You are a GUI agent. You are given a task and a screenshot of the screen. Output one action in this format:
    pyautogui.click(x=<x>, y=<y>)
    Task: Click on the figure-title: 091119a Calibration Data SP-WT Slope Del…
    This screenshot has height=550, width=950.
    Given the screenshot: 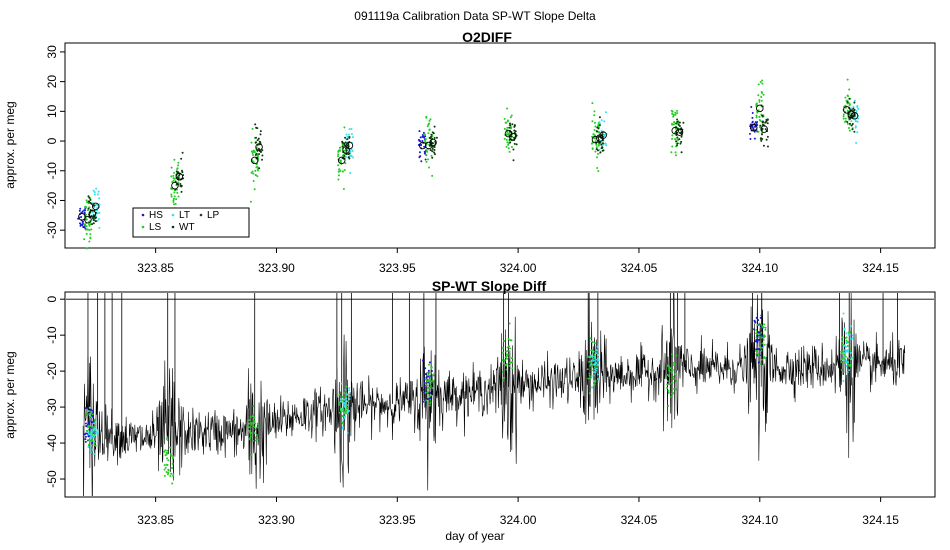 What is the action you would take?
    pyautogui.click(x=475, y=16)
    